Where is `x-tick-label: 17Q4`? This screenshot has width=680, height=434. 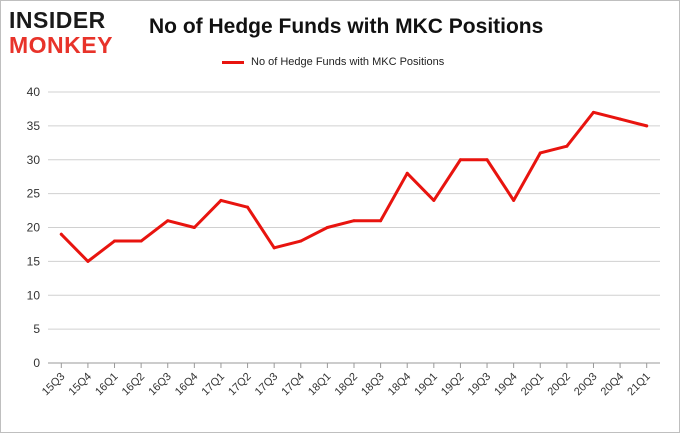
x-tick-label: 17Q4 is located at coordinates (293, 385).